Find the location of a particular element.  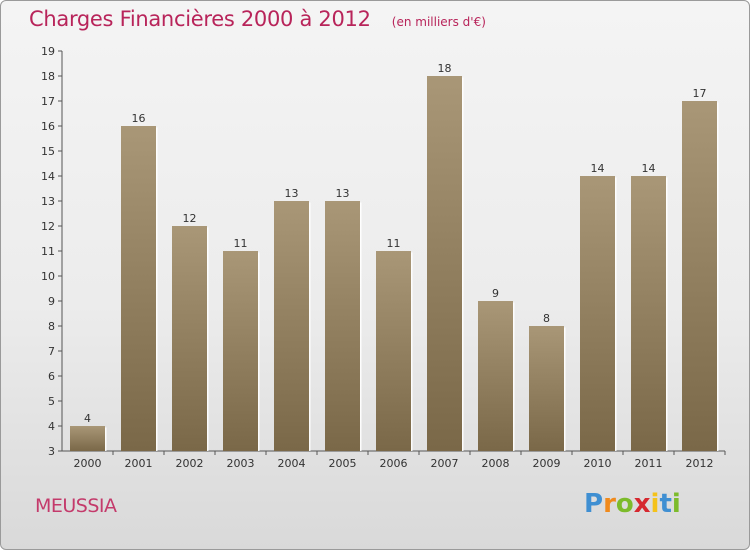

x-tick-label: 2006 is located at coordinates (394, 463).